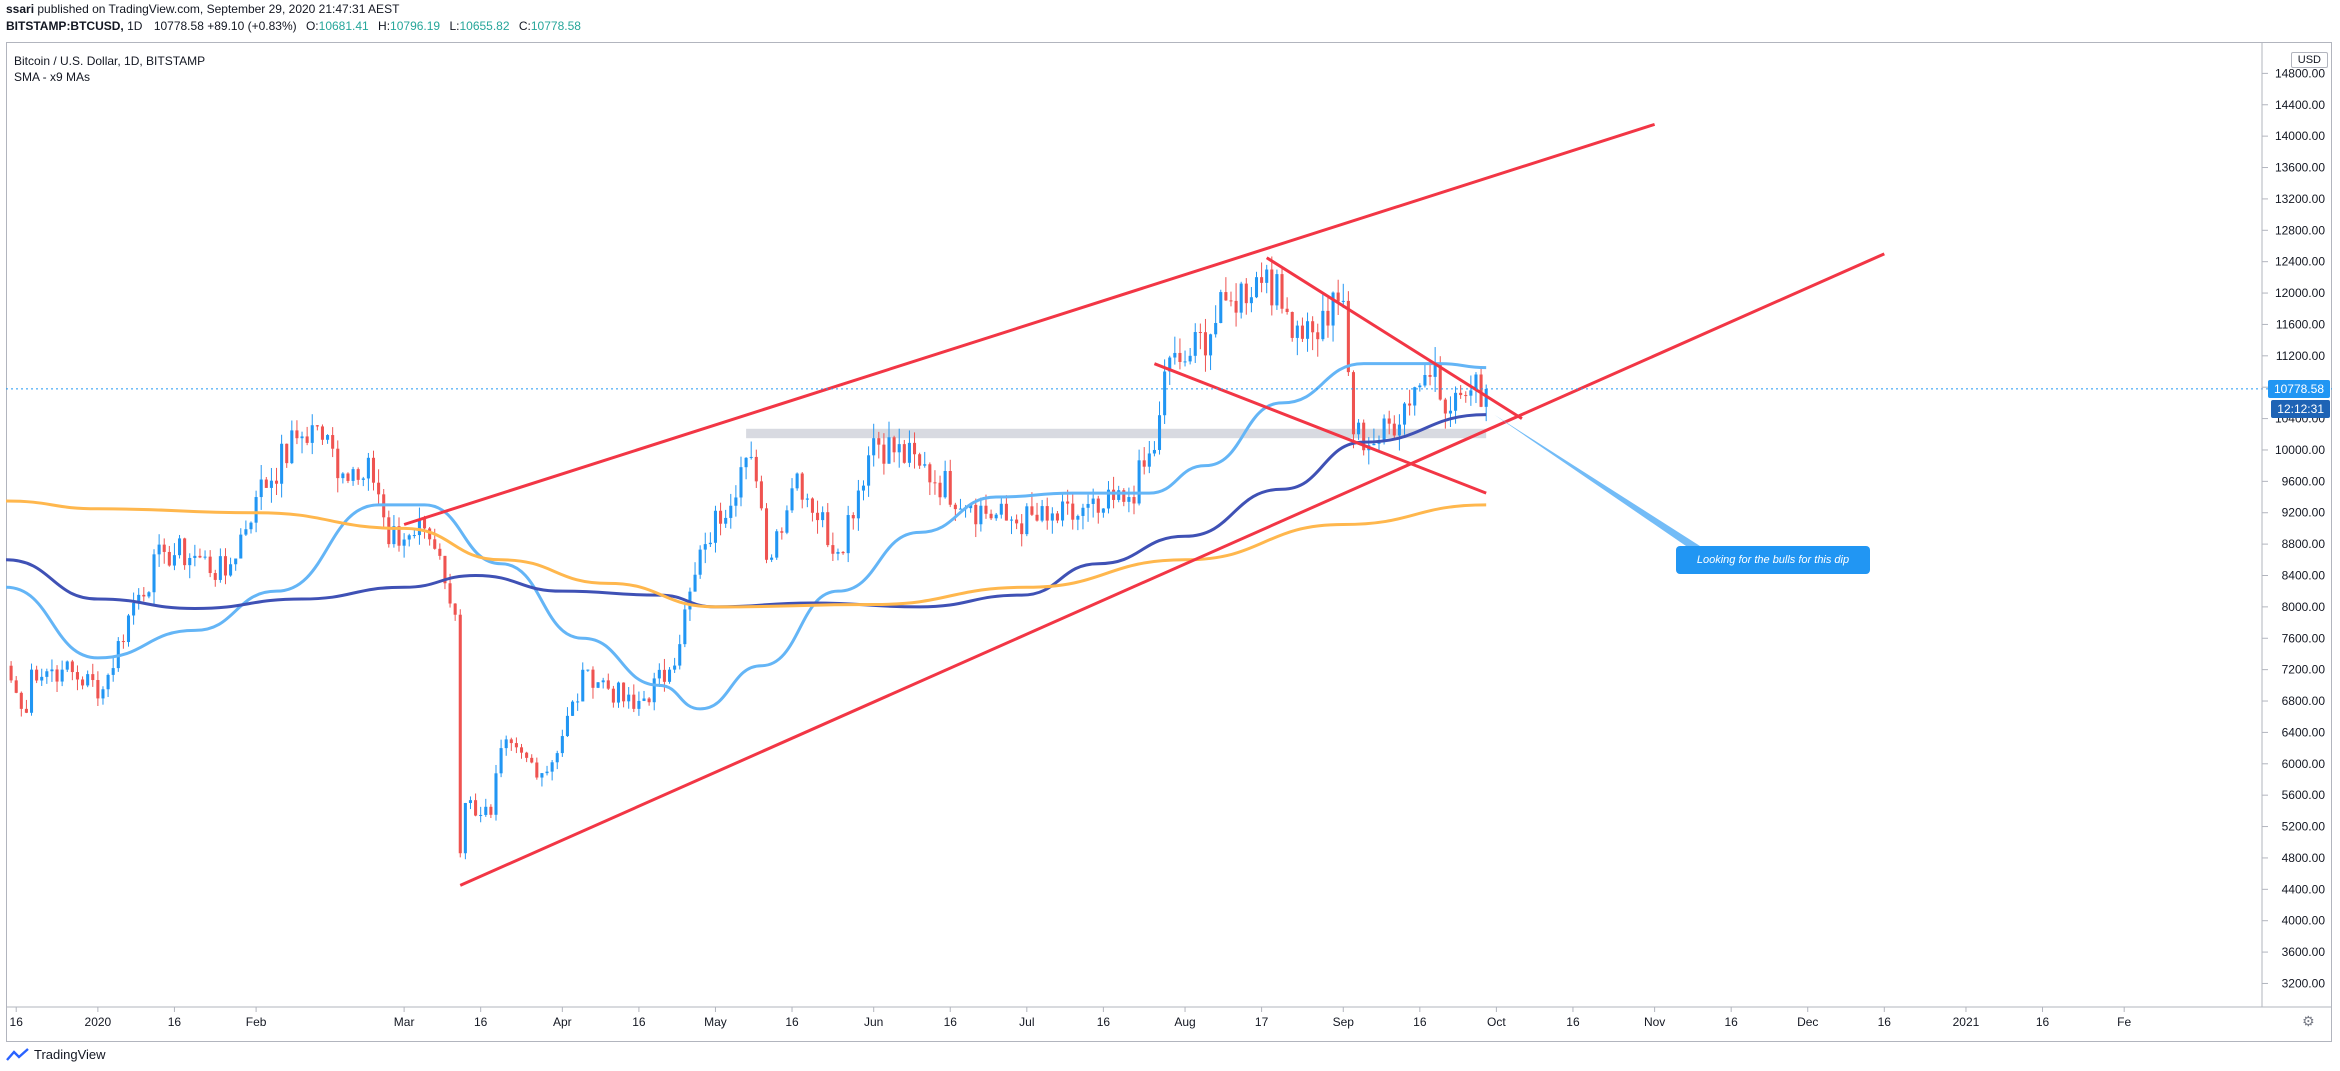  Describe the element at coordinates (384, 26) in the screenshot. I see `high-label: H:` at that location.